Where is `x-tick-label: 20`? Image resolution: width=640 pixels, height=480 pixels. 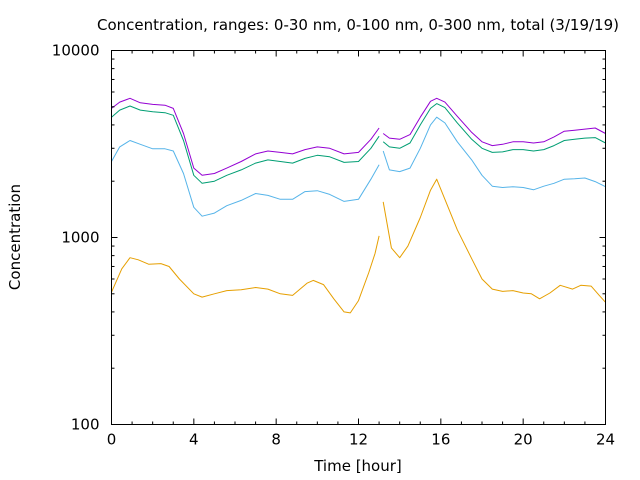 x-tick-label: 20 is located at coordinates (523, 440).